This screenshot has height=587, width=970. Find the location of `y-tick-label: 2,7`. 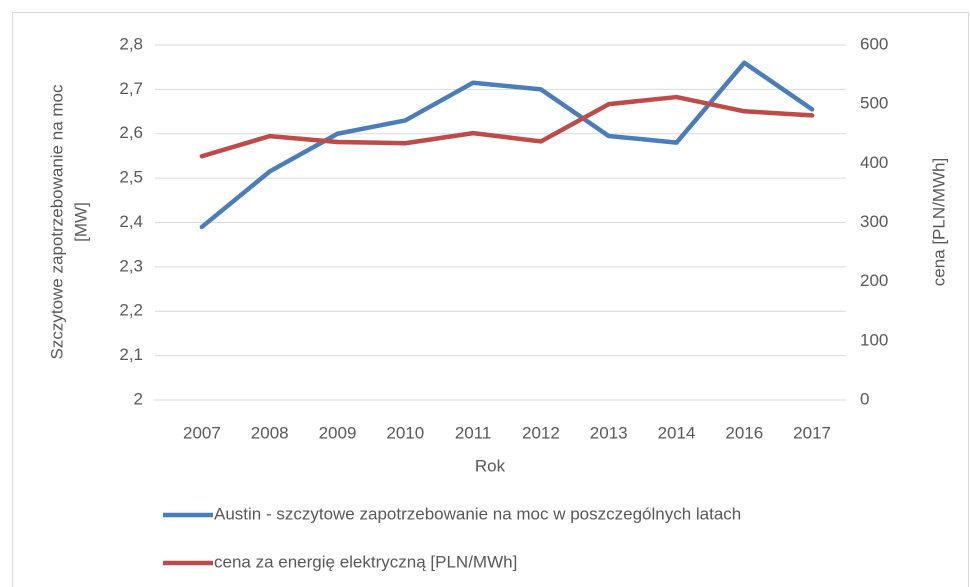

y-tick-label: 2,7 is located at coordinates (131, 88).